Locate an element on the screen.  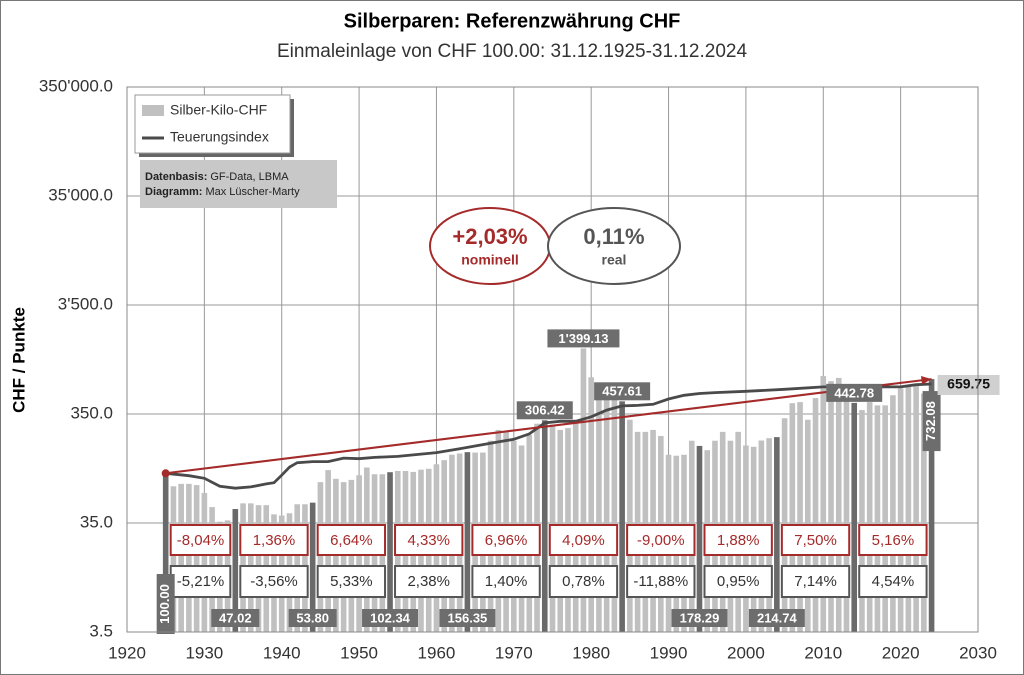
value-label: 178.29 is located at coordinates (700, 617).